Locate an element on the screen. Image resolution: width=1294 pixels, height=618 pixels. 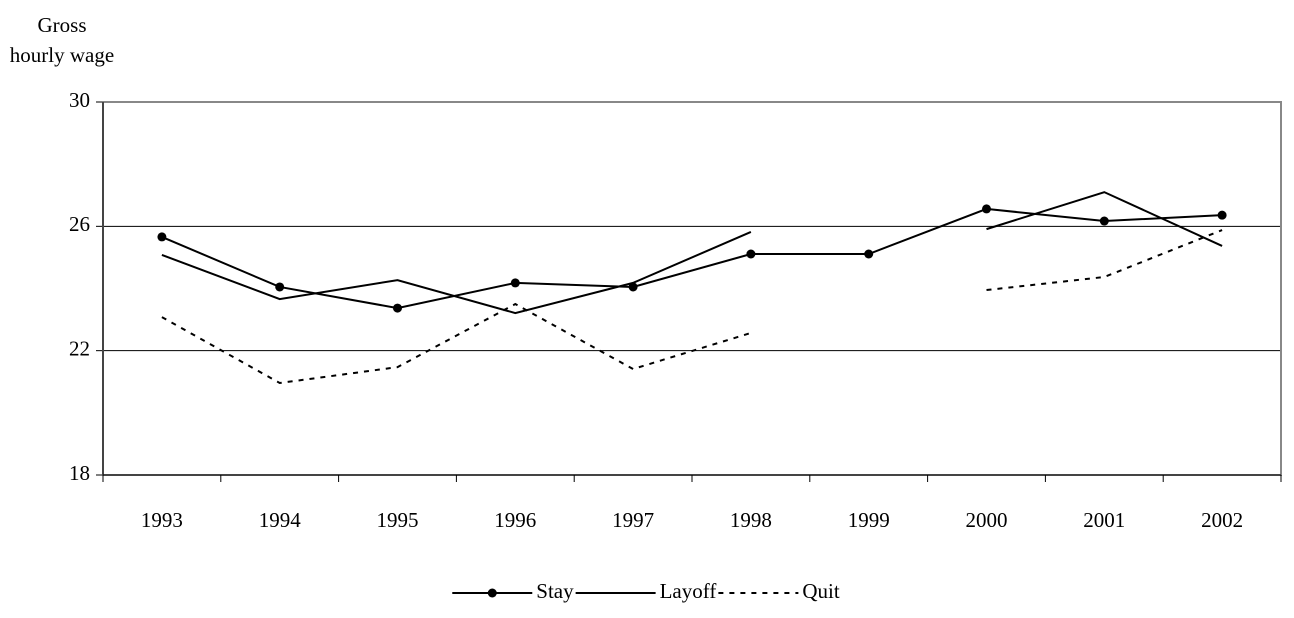
y-tick-label: 26 is located at coordinates (79, 224).